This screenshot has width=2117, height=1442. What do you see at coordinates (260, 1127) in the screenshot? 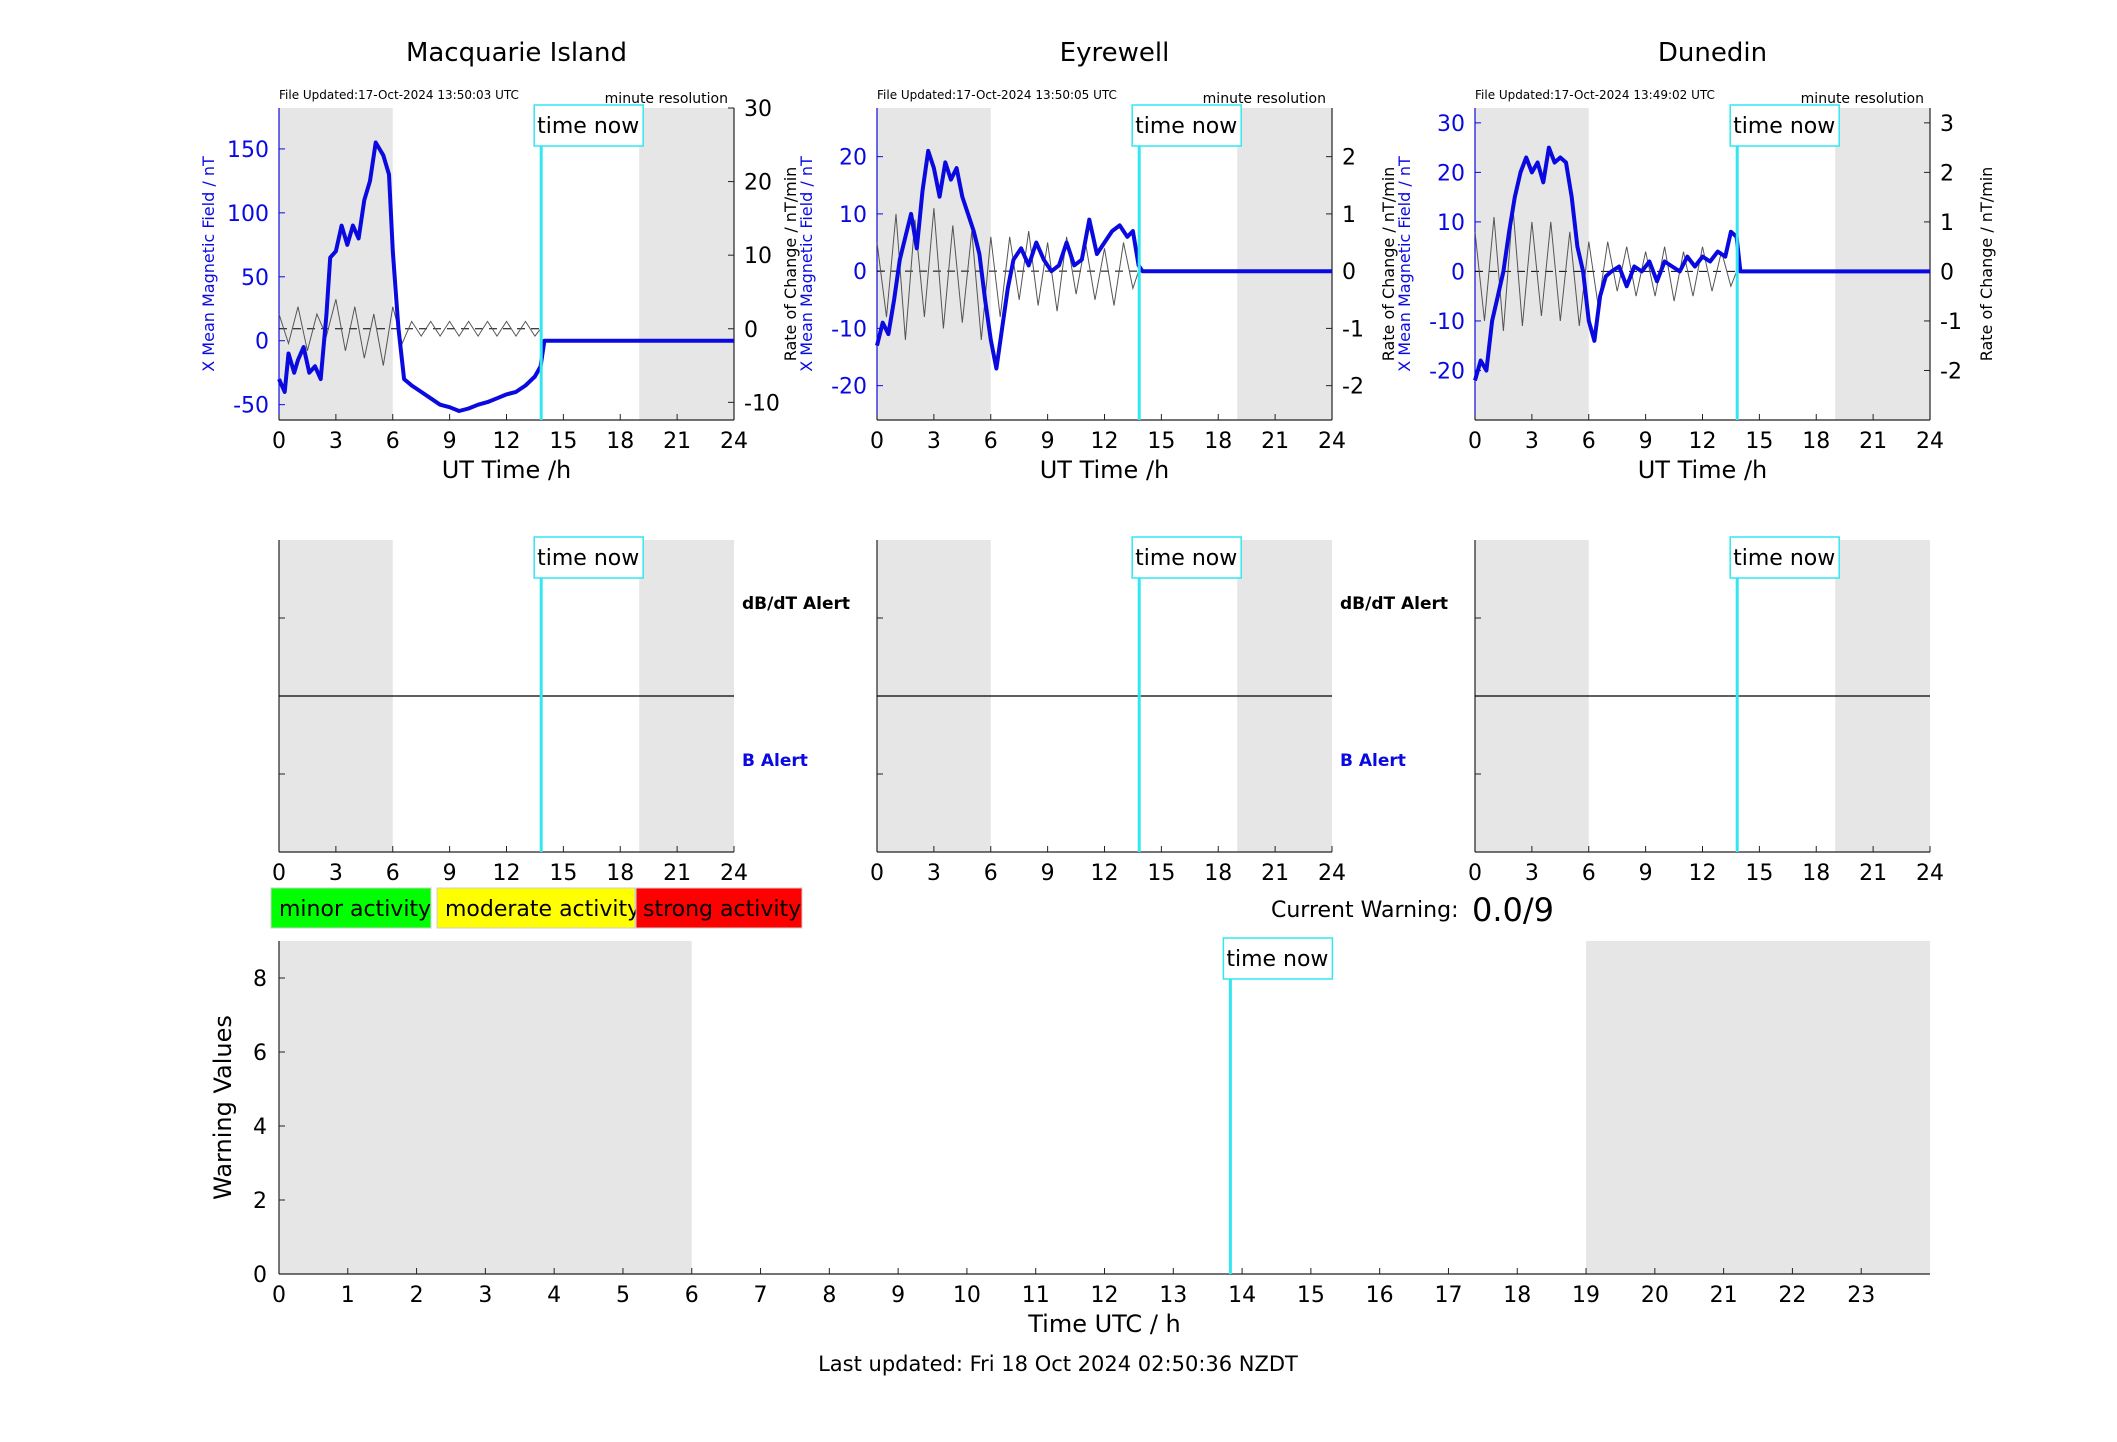
I see `y-tick-label: 4` at bounding box center [260, 1127].